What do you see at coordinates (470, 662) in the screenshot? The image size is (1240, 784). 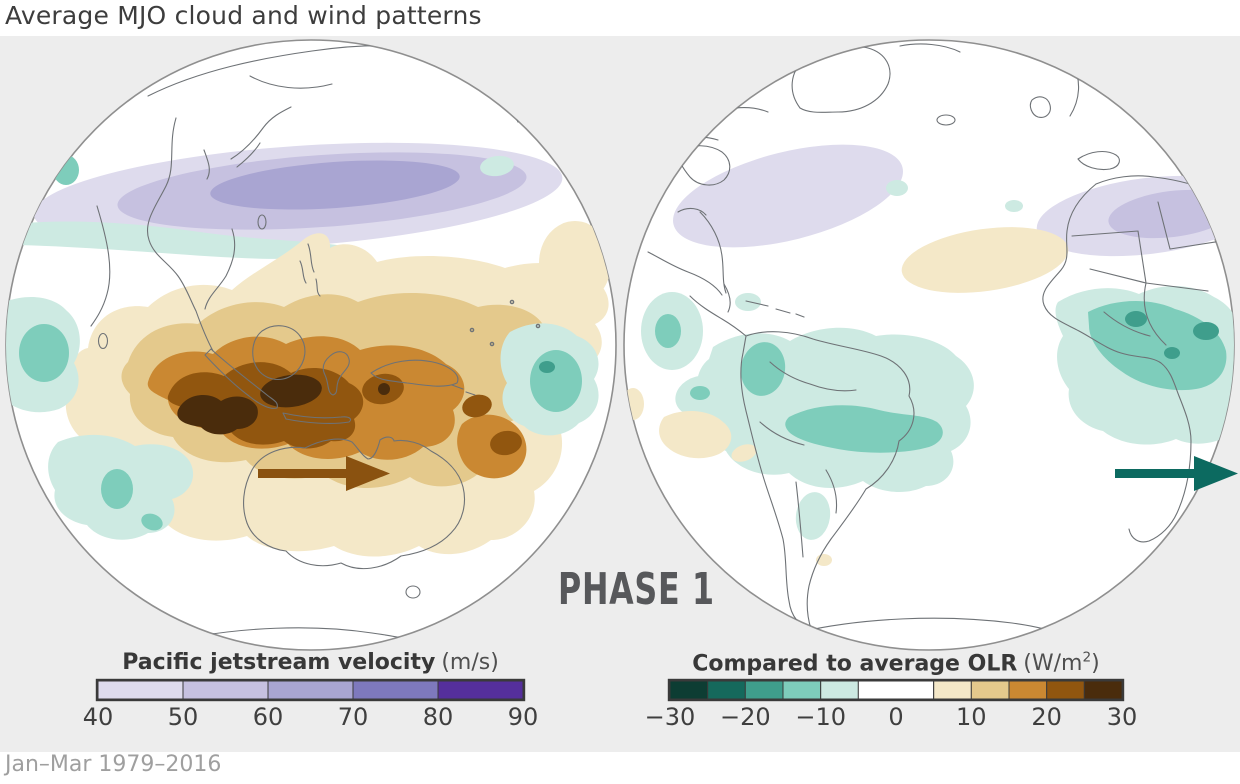 I see `jetstream-colorbar-unit: (m/s)` at bounding box center [470, 662].